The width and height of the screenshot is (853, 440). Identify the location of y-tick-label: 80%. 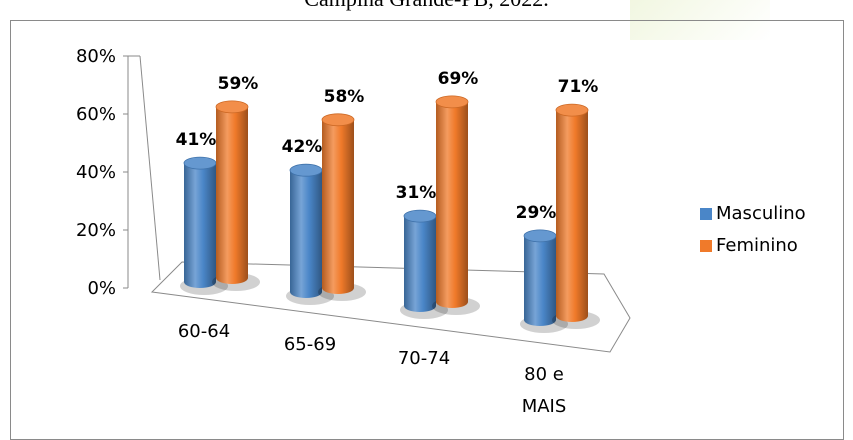
(96, 56).